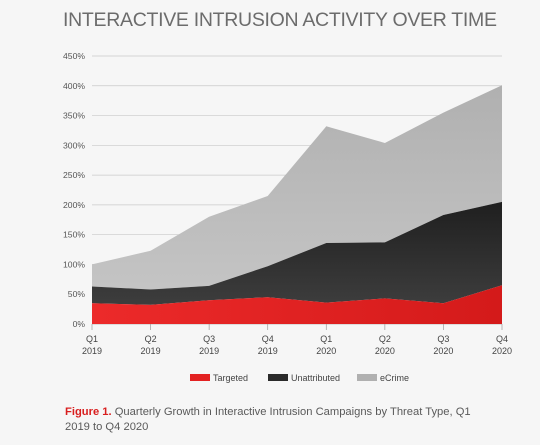  I want to click on figure-label: Figure 1., so click(88, 412).